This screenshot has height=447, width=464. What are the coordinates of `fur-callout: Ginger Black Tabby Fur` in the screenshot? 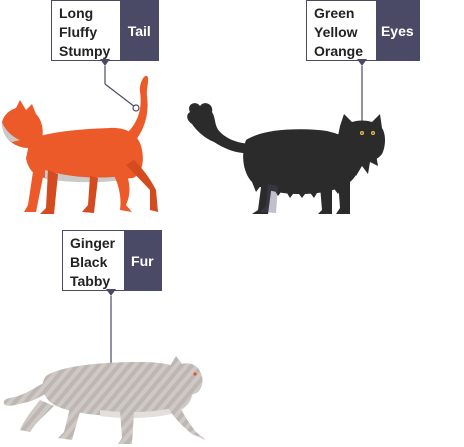 It's located at (112, 260).